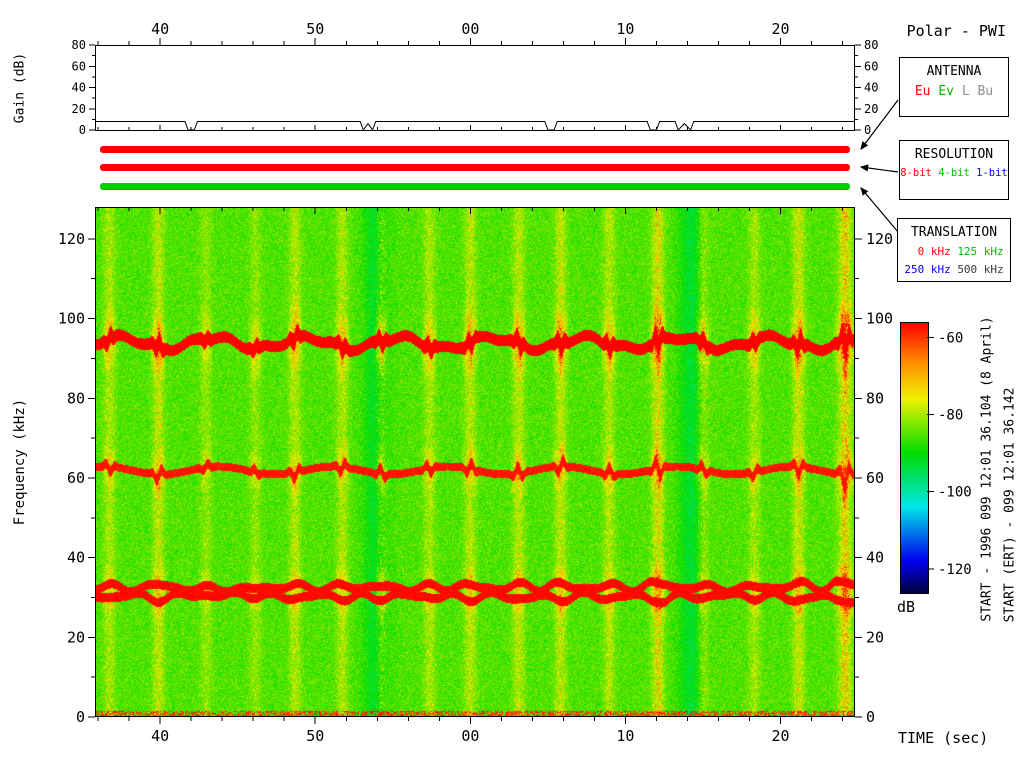  I want to click on colorbar-gradient, so click(914, 458).